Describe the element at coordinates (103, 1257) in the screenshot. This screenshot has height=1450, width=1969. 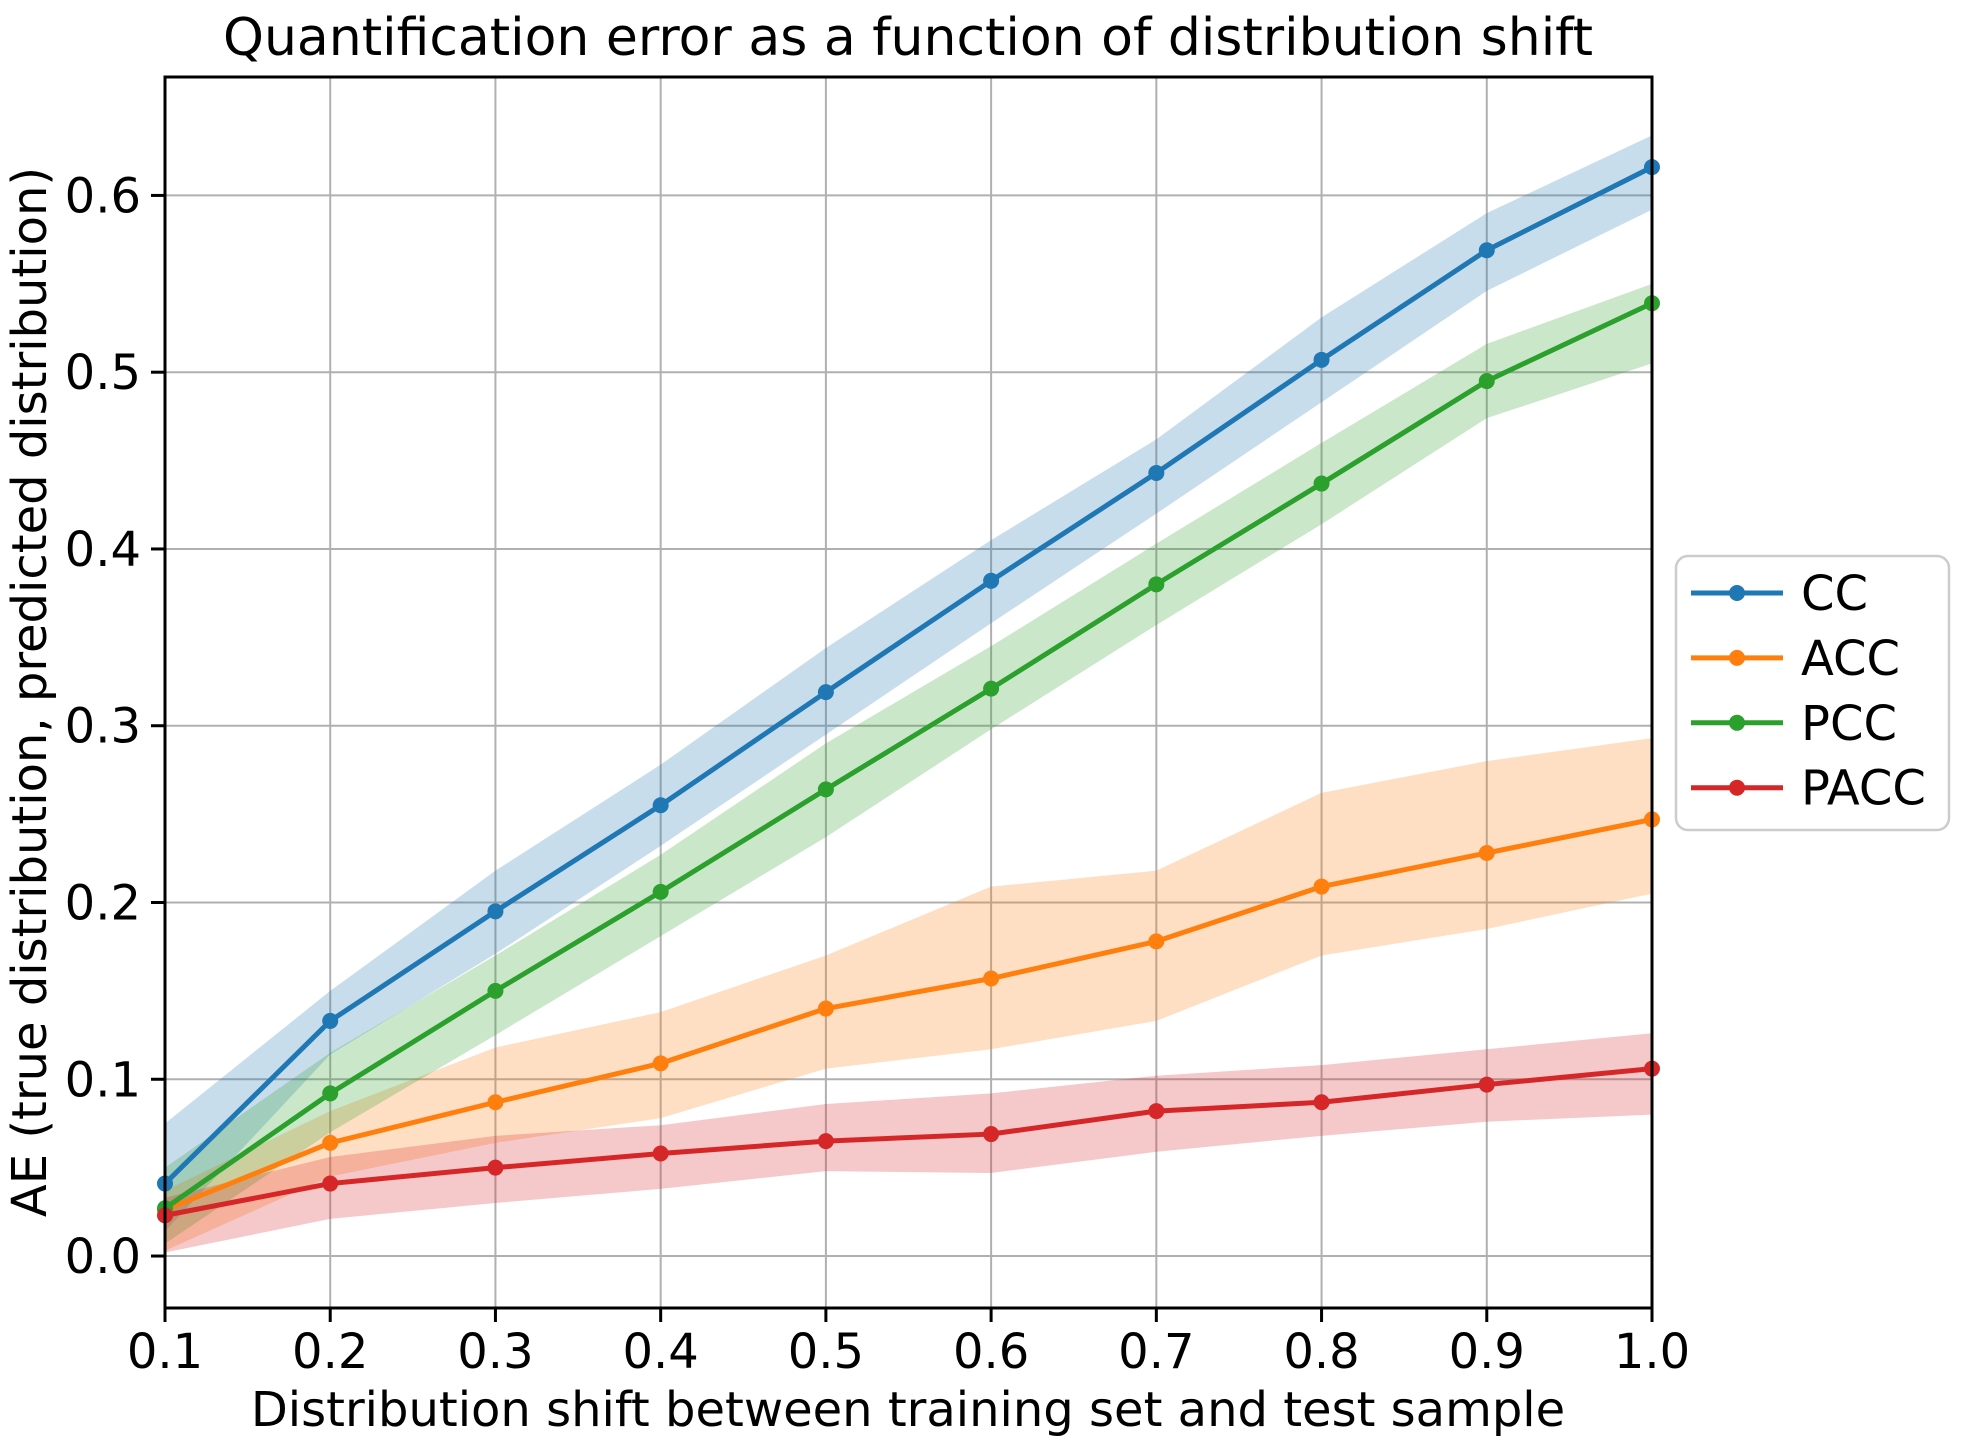
I see `y-tick-label: 0.0` at that location.